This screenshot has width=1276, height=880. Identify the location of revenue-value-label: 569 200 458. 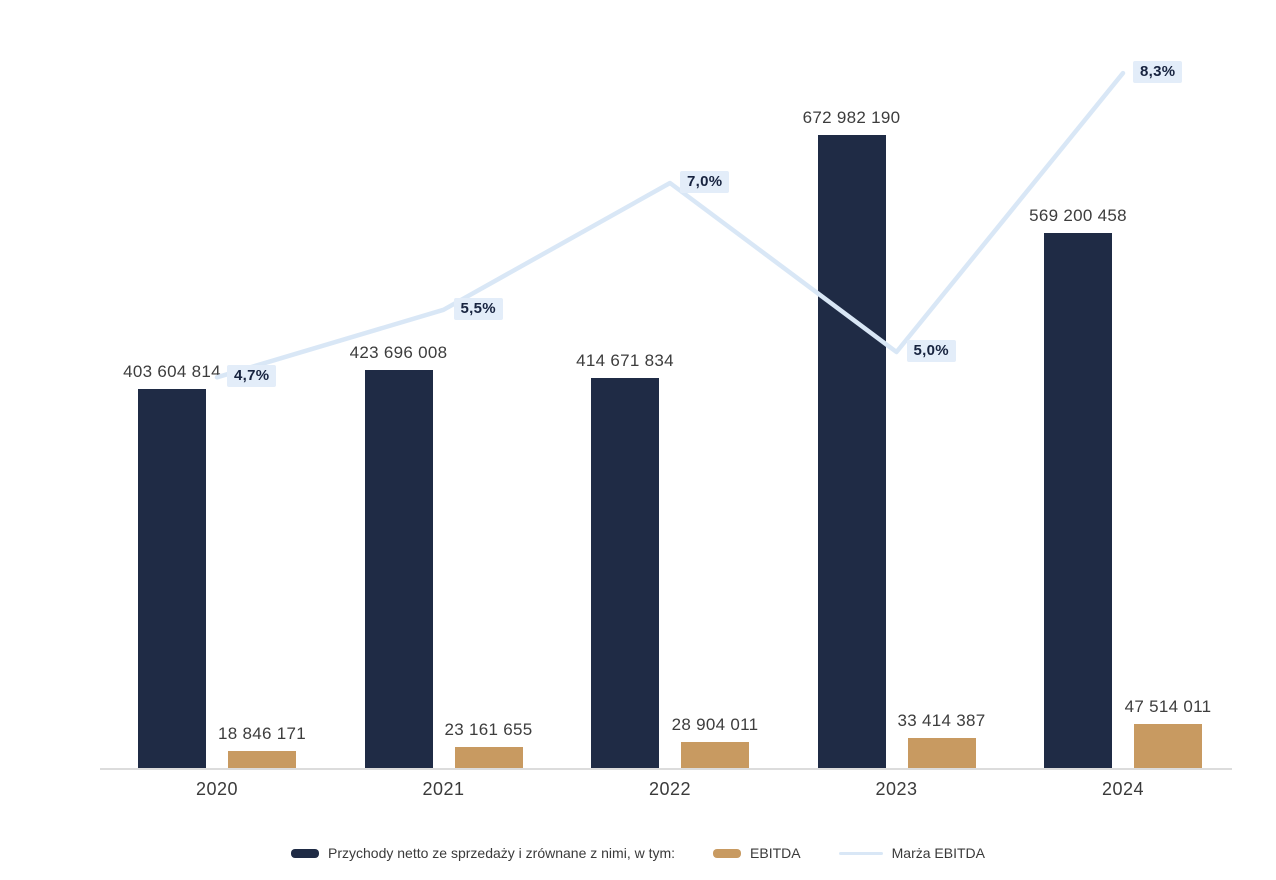
(1078, 215).